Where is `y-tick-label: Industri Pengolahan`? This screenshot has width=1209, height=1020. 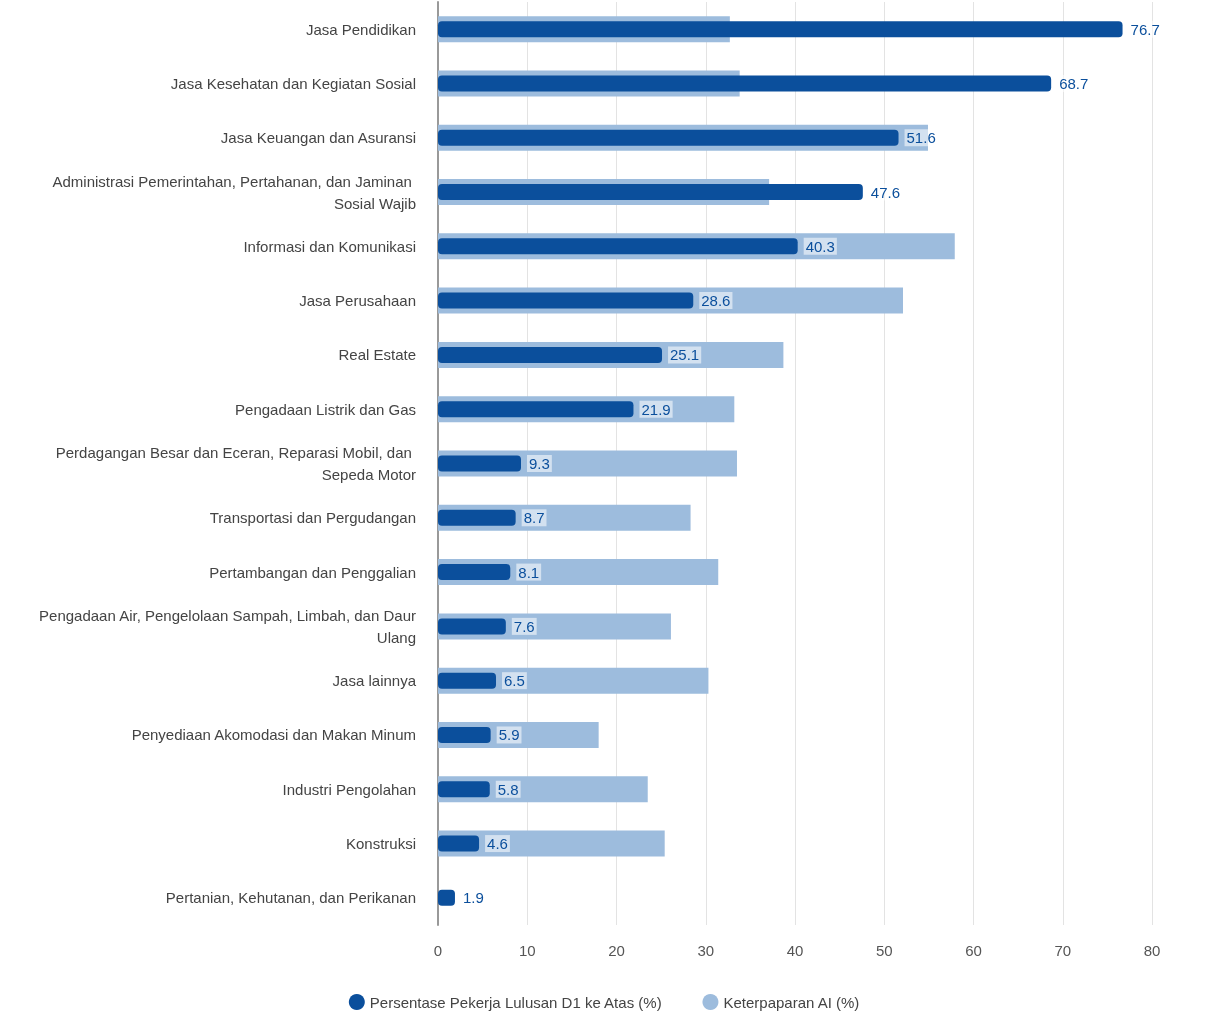 y-tick-label: Industri Pengolahan is located at coordinates (349, 789).